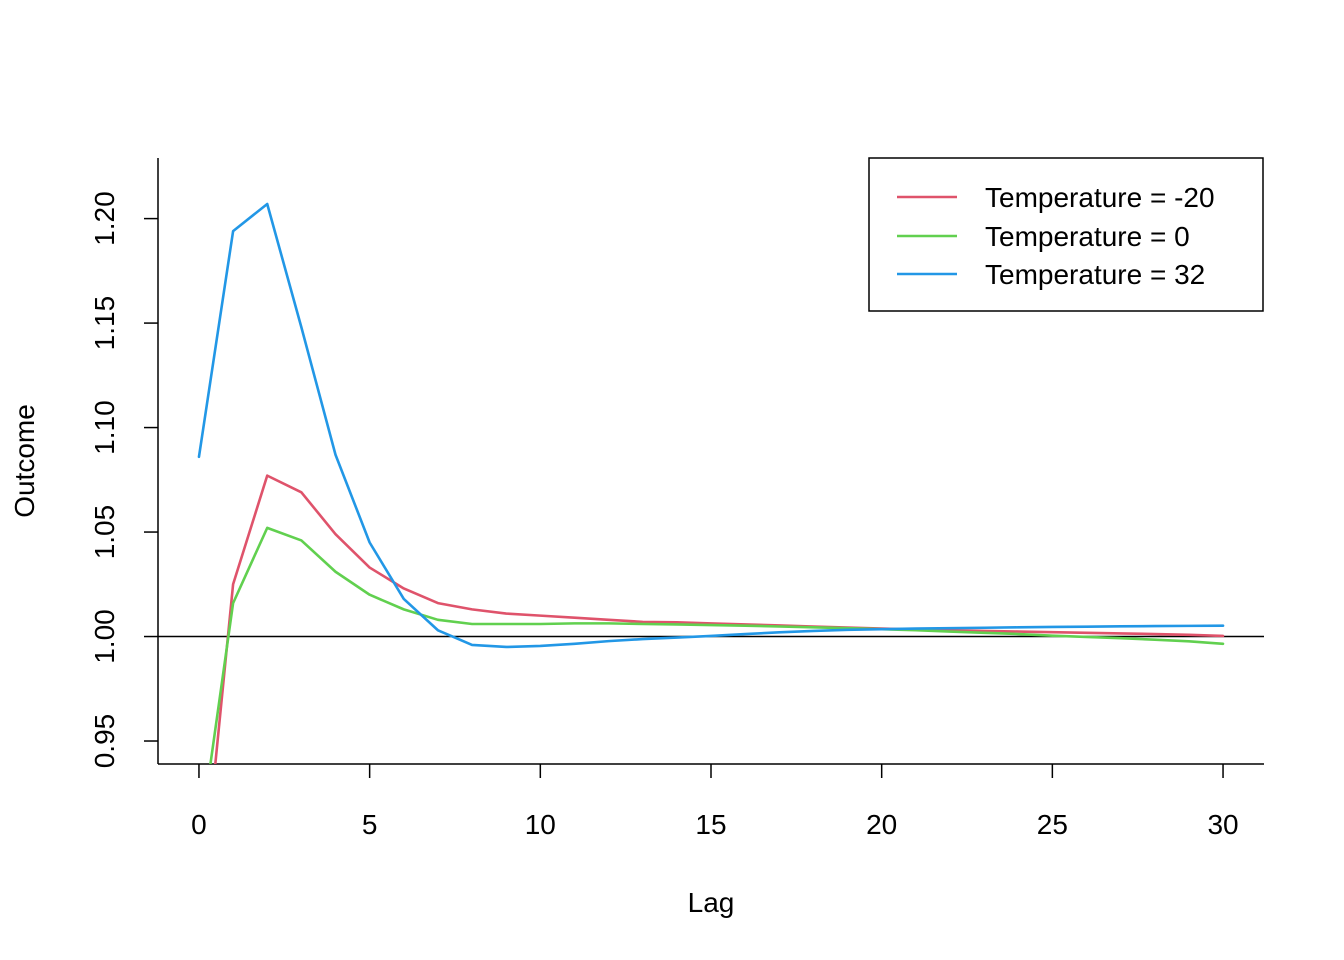  I want to click on legend-label-2: Temperature = 32, so click(1095, 274).